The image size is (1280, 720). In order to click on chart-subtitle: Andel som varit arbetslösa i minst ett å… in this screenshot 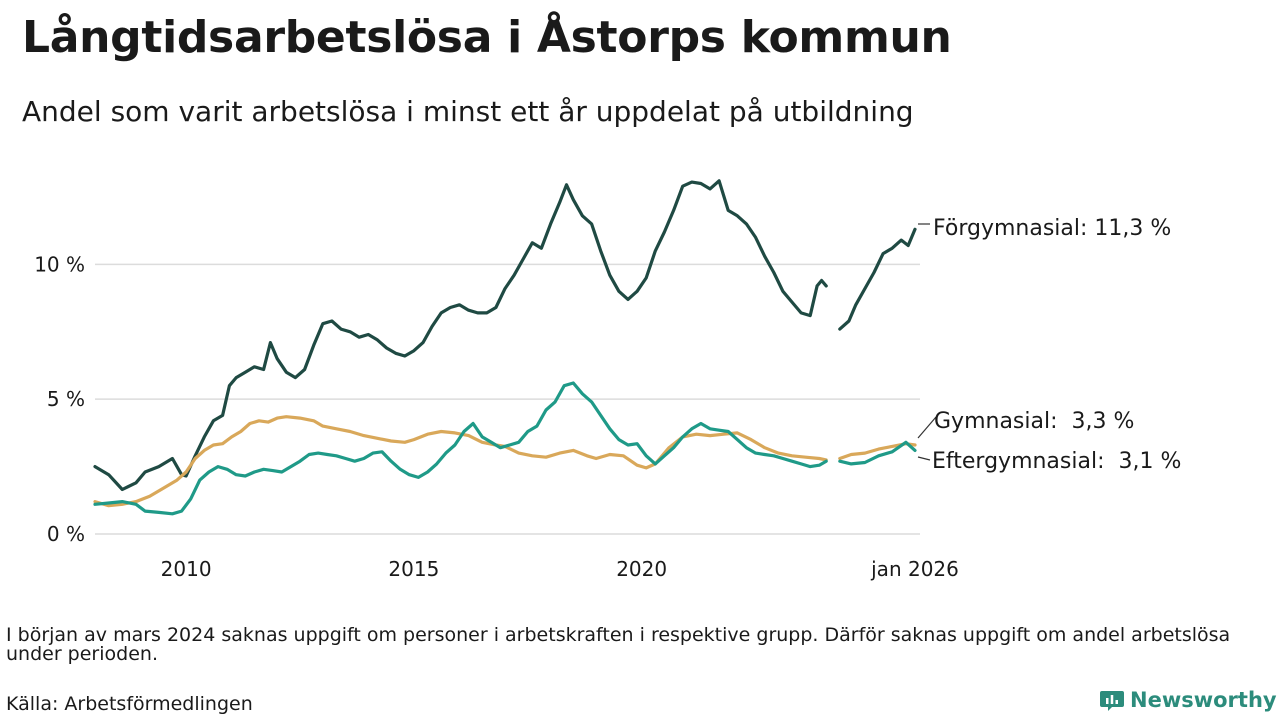, I will do `click(468, 111)`.